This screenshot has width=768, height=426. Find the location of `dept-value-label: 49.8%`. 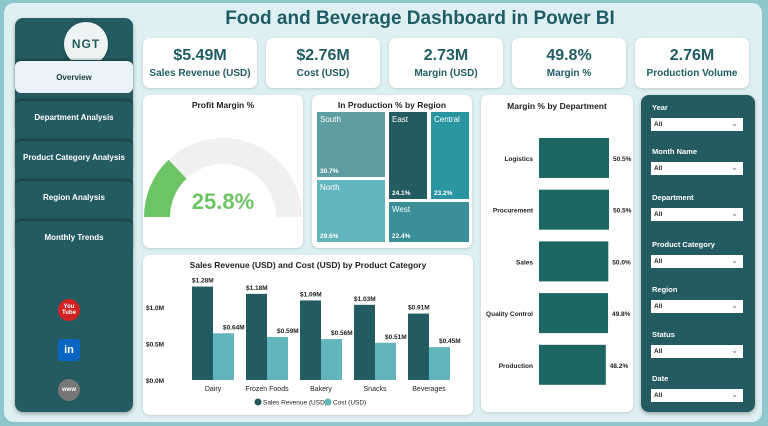

dept-value-label: 49.8% is located at coordinates (621, 314).